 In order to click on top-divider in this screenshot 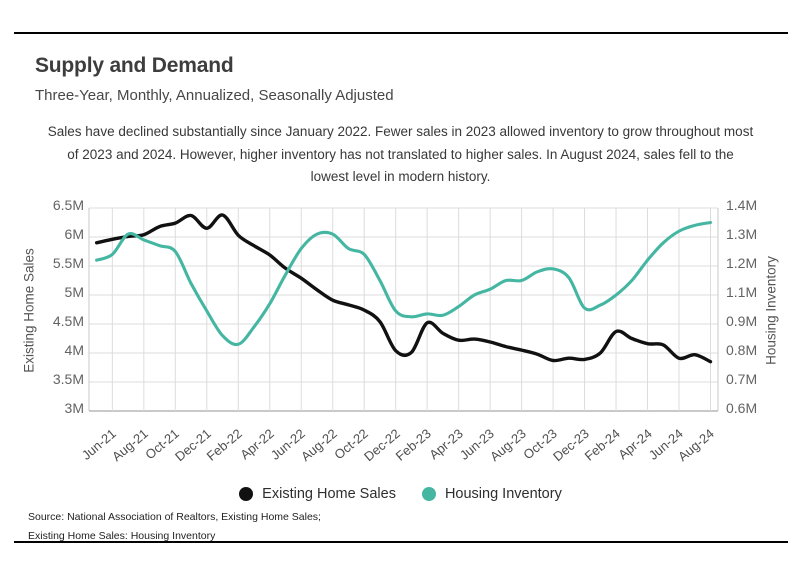, I will do `click(401, 33)`.